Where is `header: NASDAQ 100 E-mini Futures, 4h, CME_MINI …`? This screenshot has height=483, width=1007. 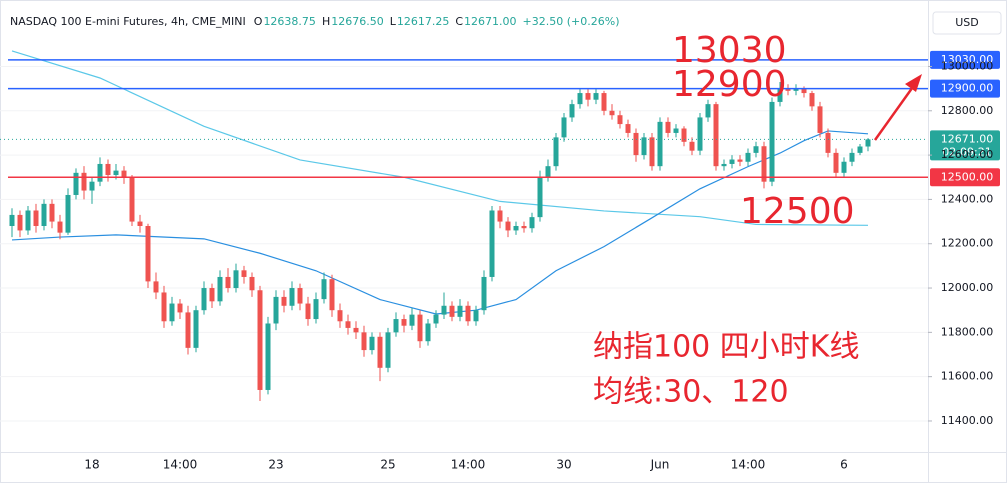
header: NASDAQ 100 E-mini Futures, 4h, CME_MINI … is located at coordinates (315, 21).